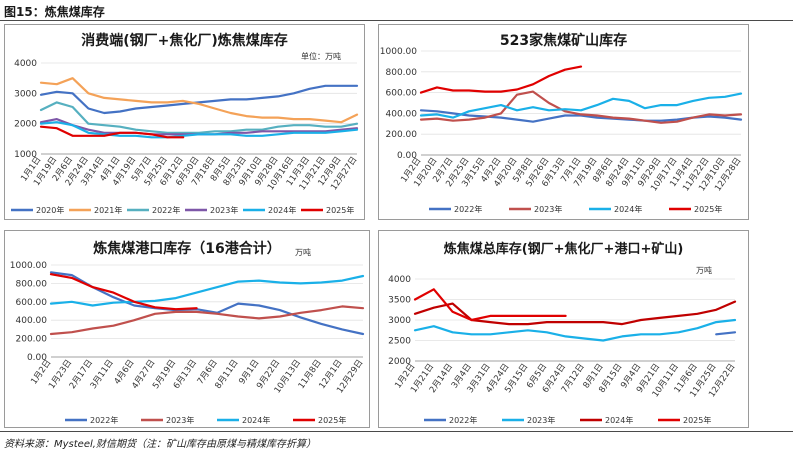 The height and width of the screenshot is (451, 793). What do you see at coordinates (399, 301) in the screenshot?
I see `y-tick-label: 3500` at bounding box center [399, 301].